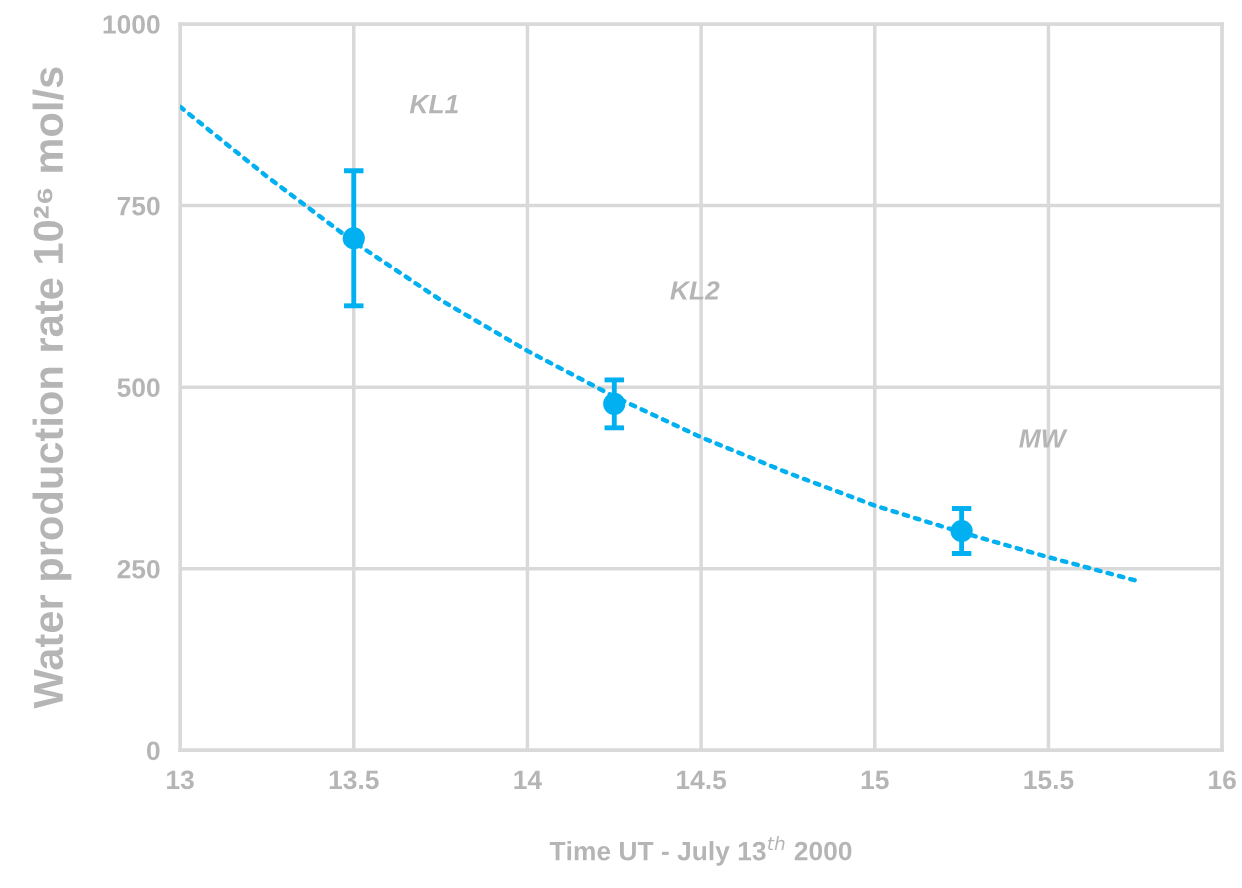  I want to click on x-tick-label: 14, so click(528, 779).